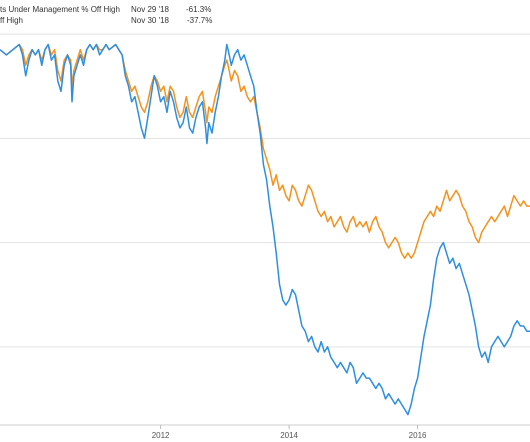 This screenshot has height=442, width=530. I want to click on legend-series-1-value: -61.3%, so click(198, 9).